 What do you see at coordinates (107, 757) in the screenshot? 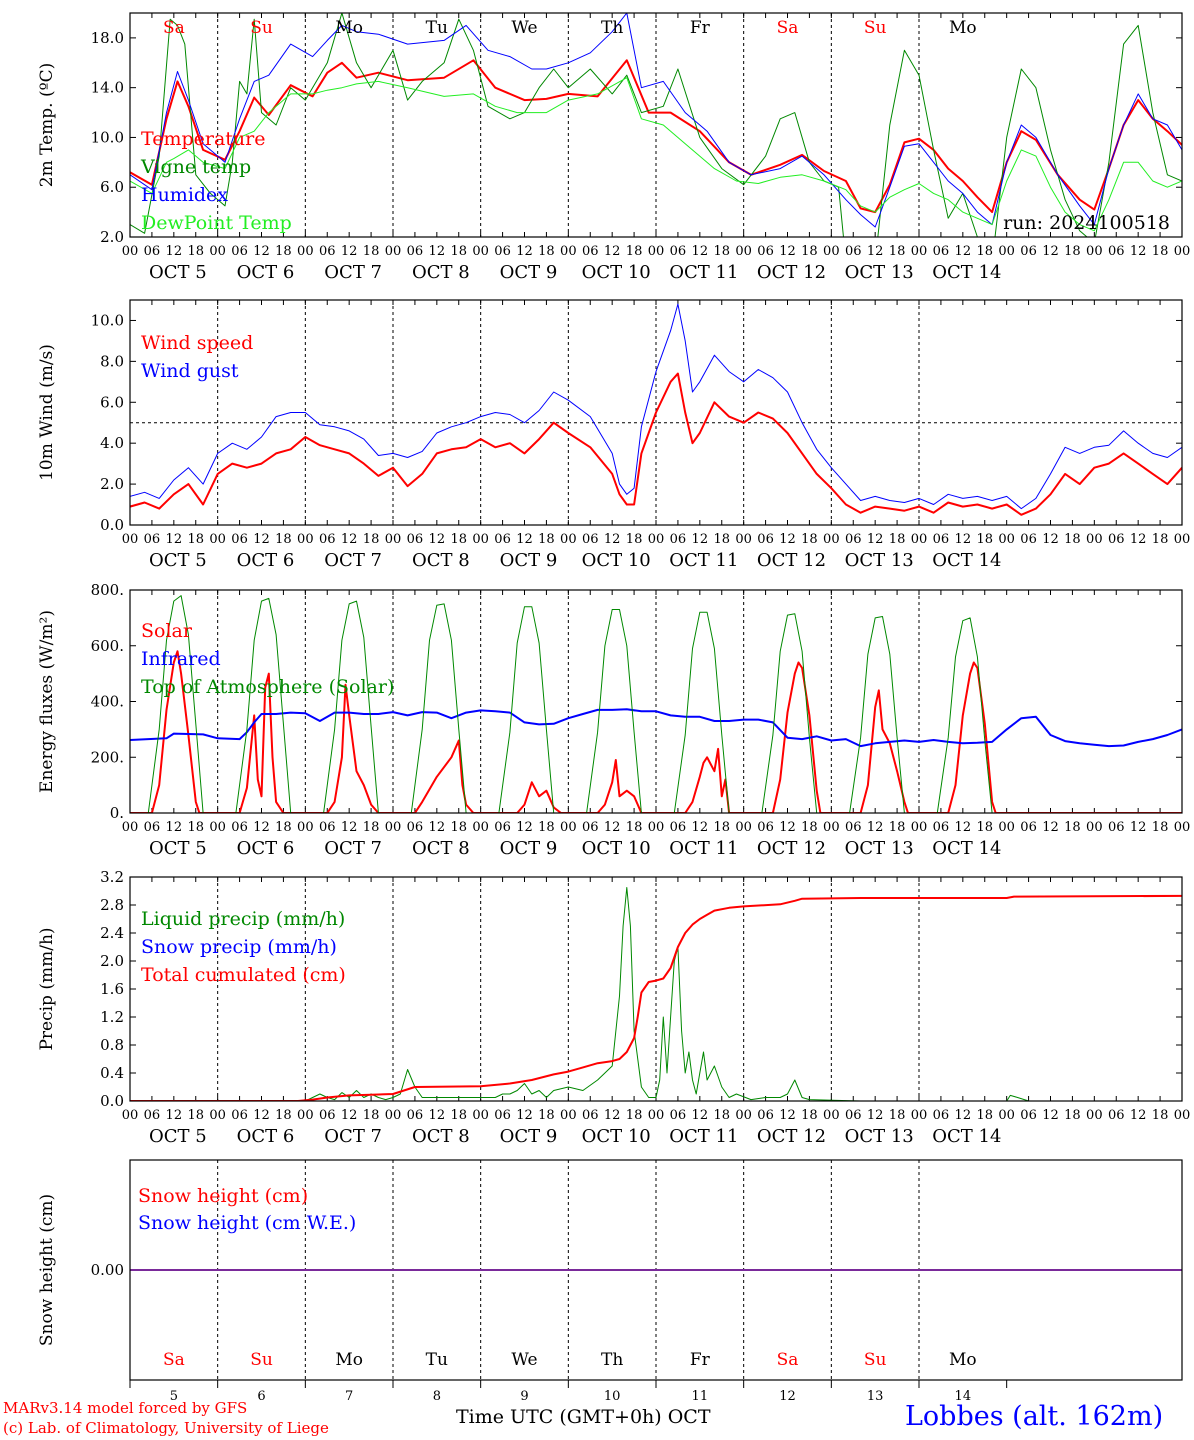
I see `y-tick-label: 200.` at bounding box center [107, 757].